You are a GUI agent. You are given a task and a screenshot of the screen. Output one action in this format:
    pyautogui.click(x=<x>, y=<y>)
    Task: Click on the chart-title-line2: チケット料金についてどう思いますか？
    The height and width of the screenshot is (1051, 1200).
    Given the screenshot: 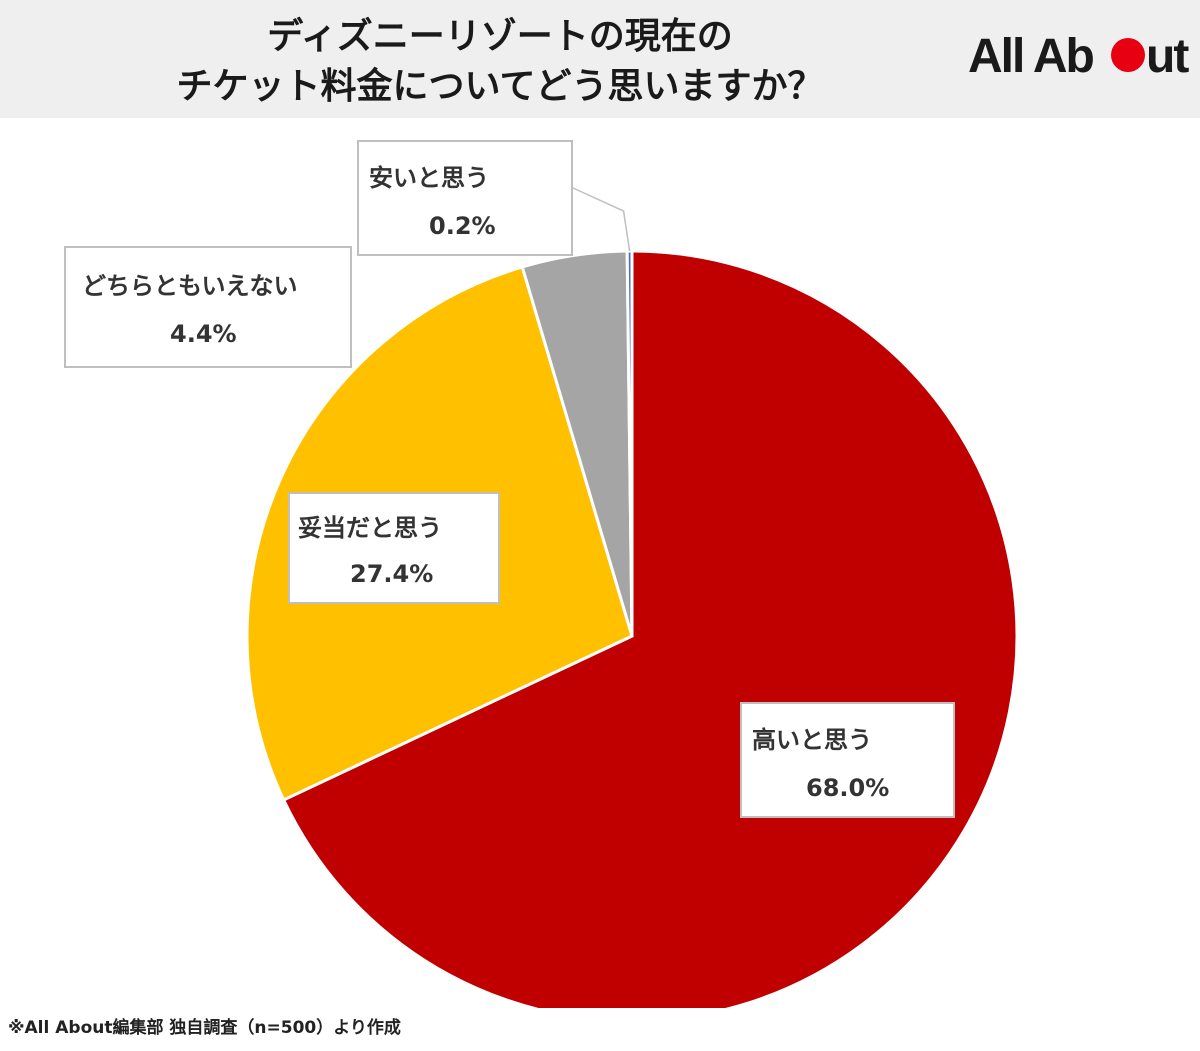 What is the action you would take?
    pyautogui.click(x=500, y=86)
    